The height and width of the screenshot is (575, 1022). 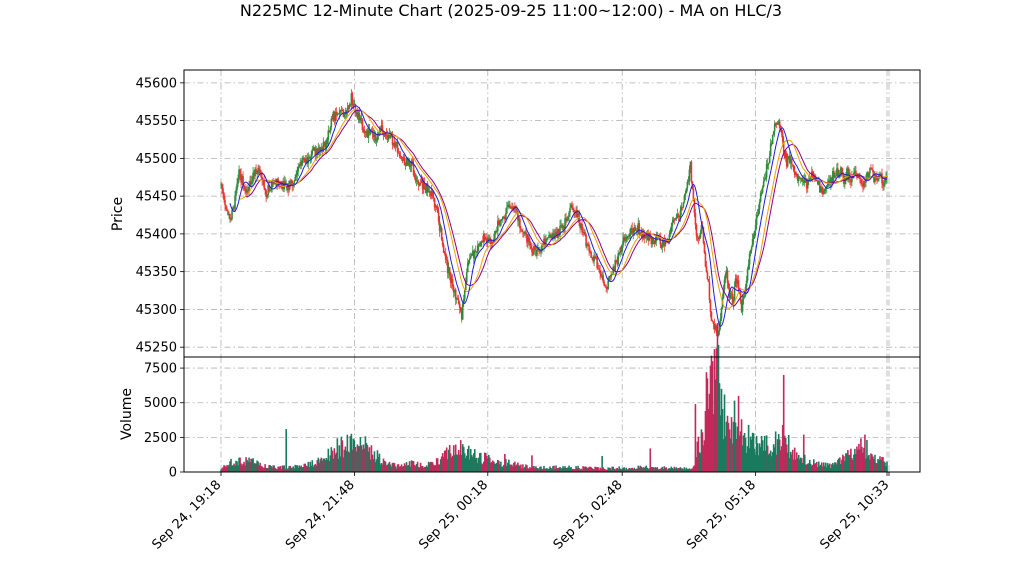 What do you see at coordinates (156, 348) in the screenshot?
I see `price-tick-label: 45250` at bounding box center [156, 348].